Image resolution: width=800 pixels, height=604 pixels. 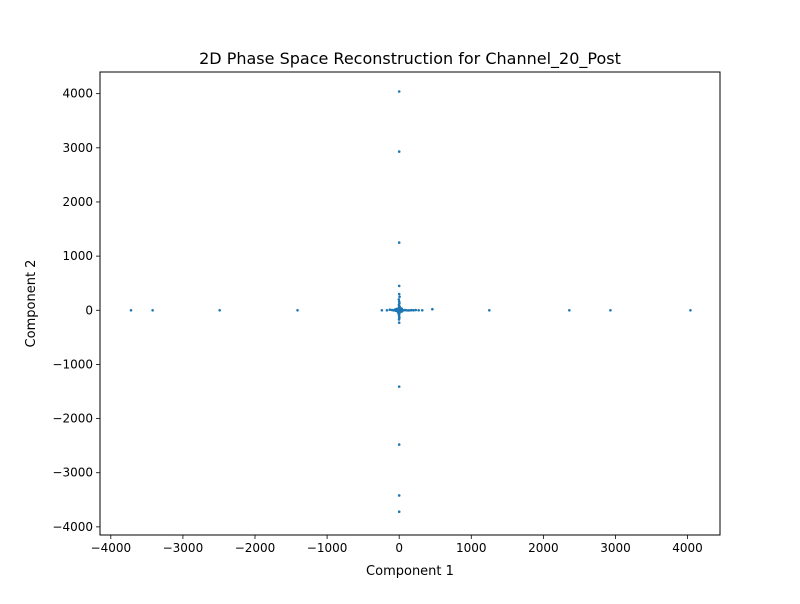 What do you see at coordinates (77, 94) in the screenshot?
I see `y-tick-label: 4000` at bounding box center [77, 94].